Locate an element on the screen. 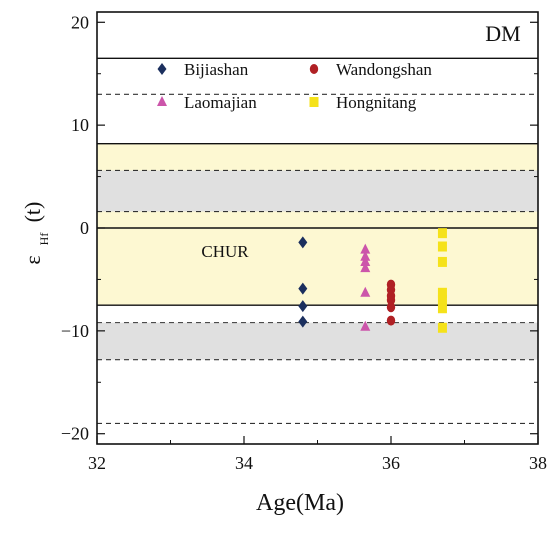 This screenshot has height=533, width=550. legend-label-hongnitang: Hongnitang is located at coordinates (376, 102).